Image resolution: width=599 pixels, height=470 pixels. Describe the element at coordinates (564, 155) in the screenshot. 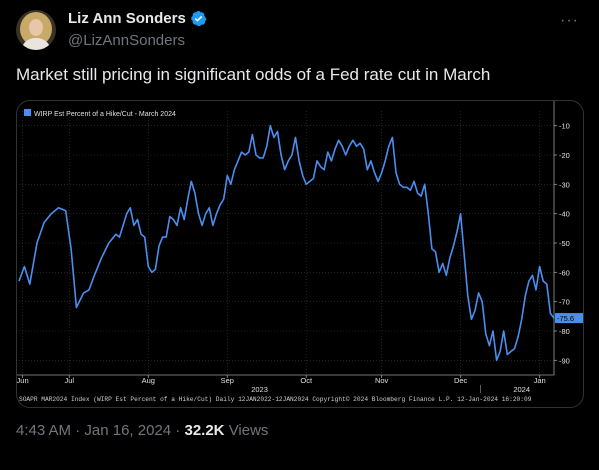

I see `y-tick-label: -20` at that location.